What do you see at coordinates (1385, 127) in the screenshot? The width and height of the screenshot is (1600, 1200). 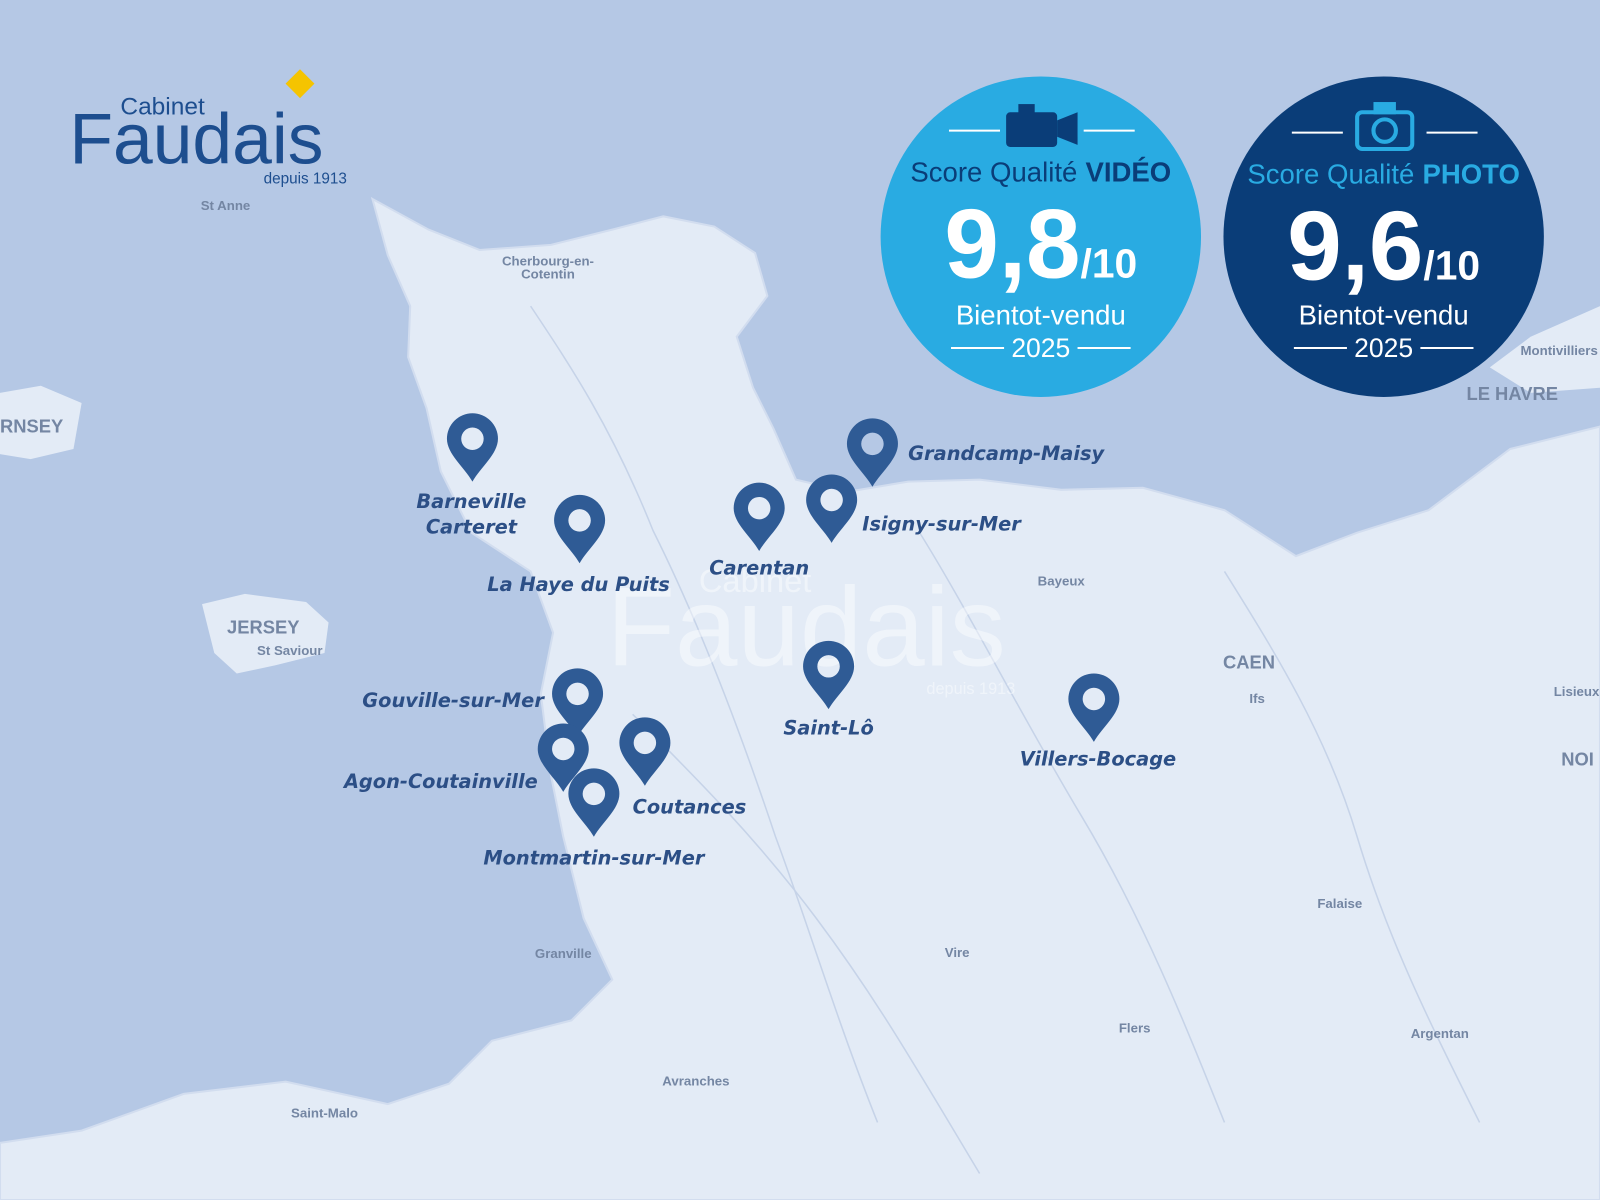 I see `photo-icon` at bounding box center [1385, 127].